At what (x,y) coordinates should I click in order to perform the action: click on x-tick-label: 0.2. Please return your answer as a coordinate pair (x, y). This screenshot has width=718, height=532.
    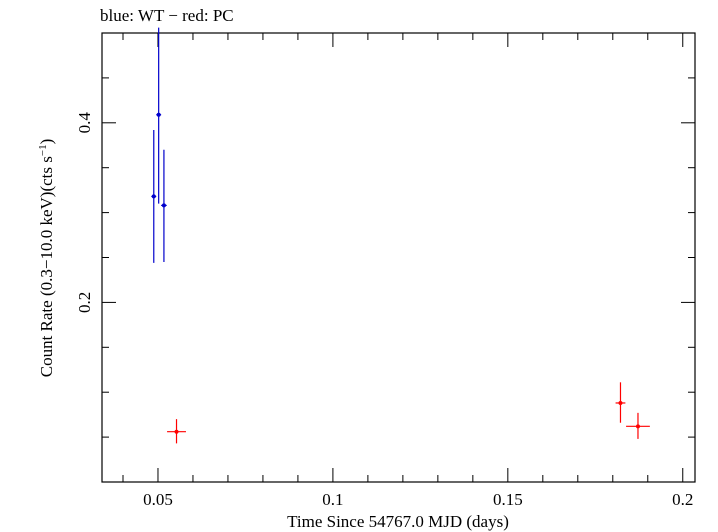
    Looking at the image, I should click on (682, 499).